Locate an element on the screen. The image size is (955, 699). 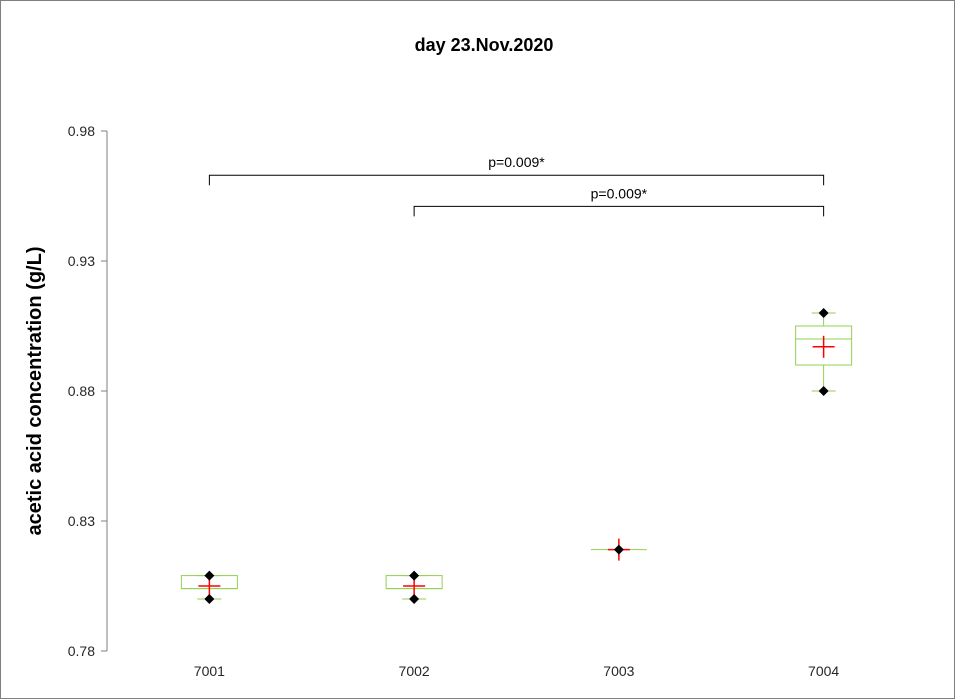
y-tick-label: 0.78 is located at coordinates (81, 651).